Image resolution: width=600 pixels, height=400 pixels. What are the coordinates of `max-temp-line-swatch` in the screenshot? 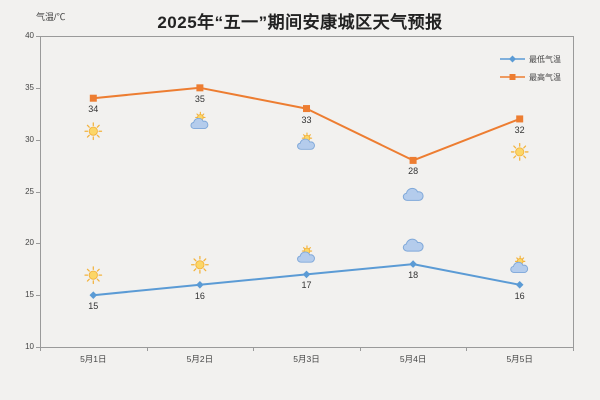 It's located at (512, 77).